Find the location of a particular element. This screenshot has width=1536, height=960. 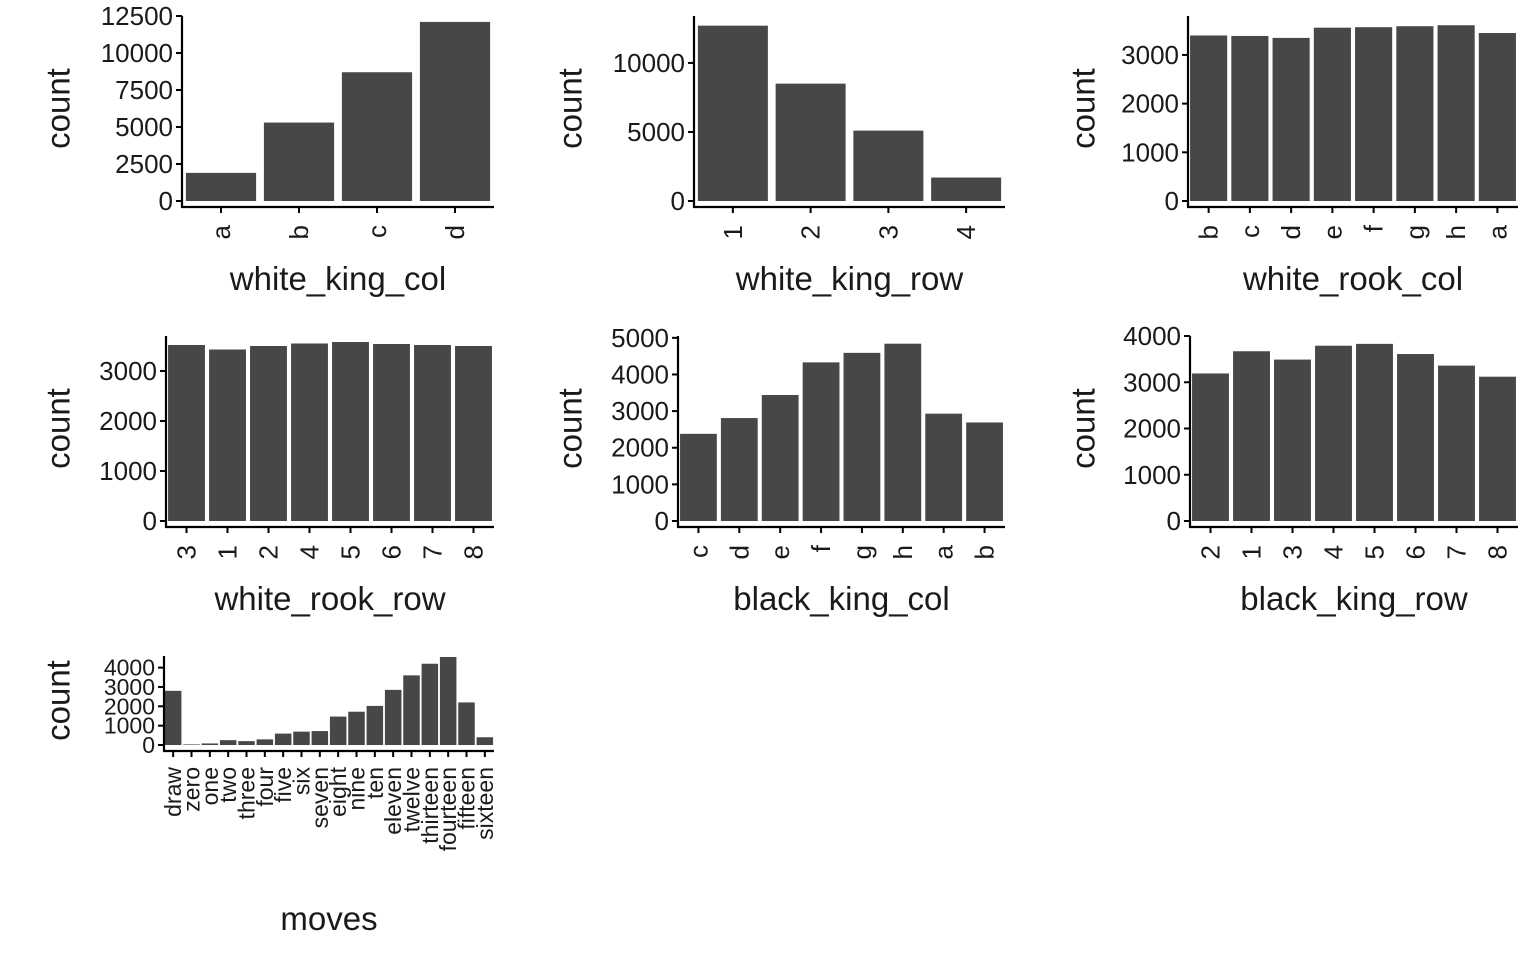

bar-thirteen is located at coordinates (430, 704).